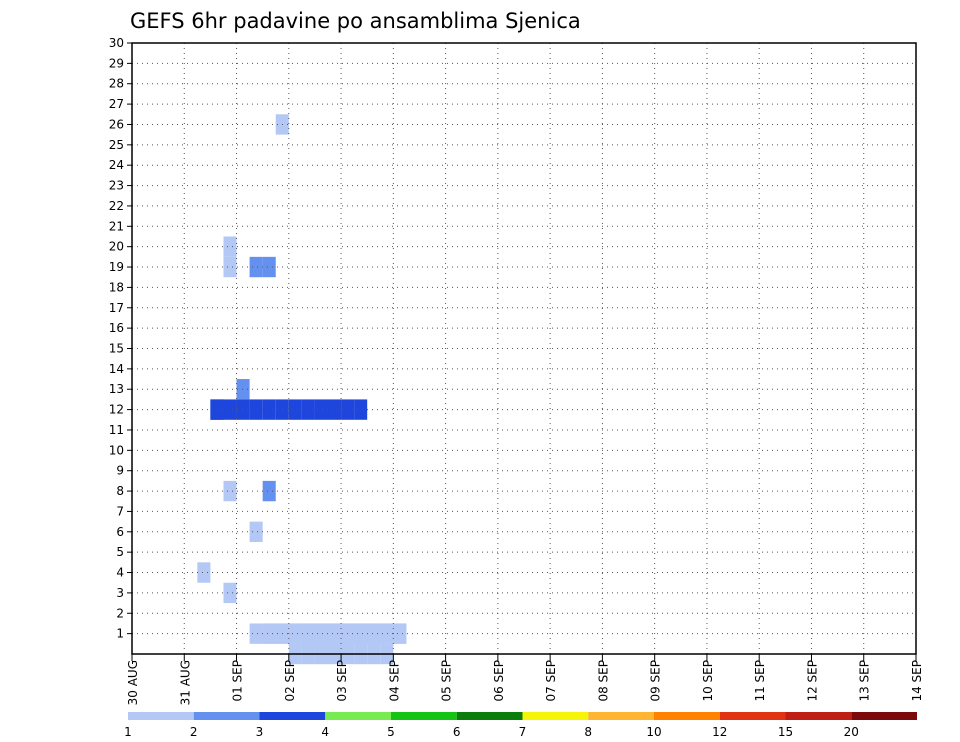 This screenshot has width=960, height=742. What do you see at coordinates (120, 593) in the screenshot?
I see `y-tick-label: 3` at bounding box center [120, 593].